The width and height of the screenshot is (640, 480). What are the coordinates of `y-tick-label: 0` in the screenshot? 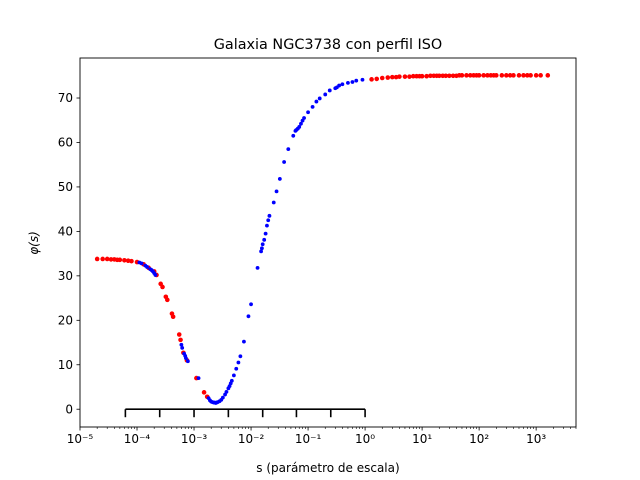 It's located at (69, 409).